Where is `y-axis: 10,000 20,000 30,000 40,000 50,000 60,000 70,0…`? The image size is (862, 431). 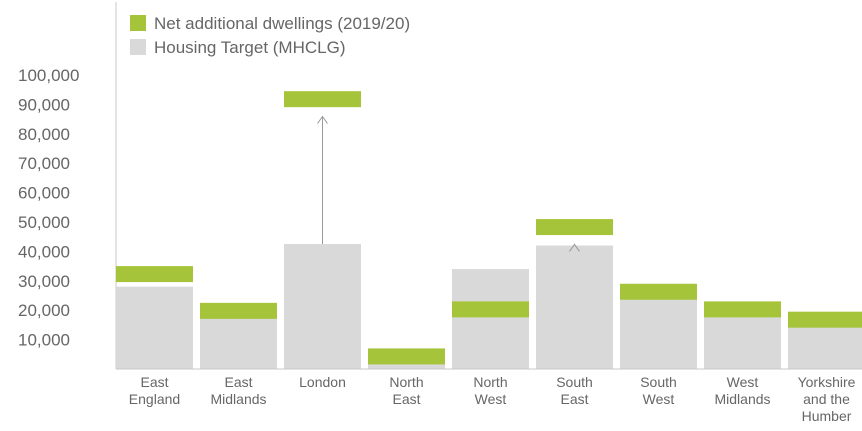
y-axis: 10,000 20,000 30,000 40,000 50,000 60,000 70,0… is located at coordinates (67, 185).